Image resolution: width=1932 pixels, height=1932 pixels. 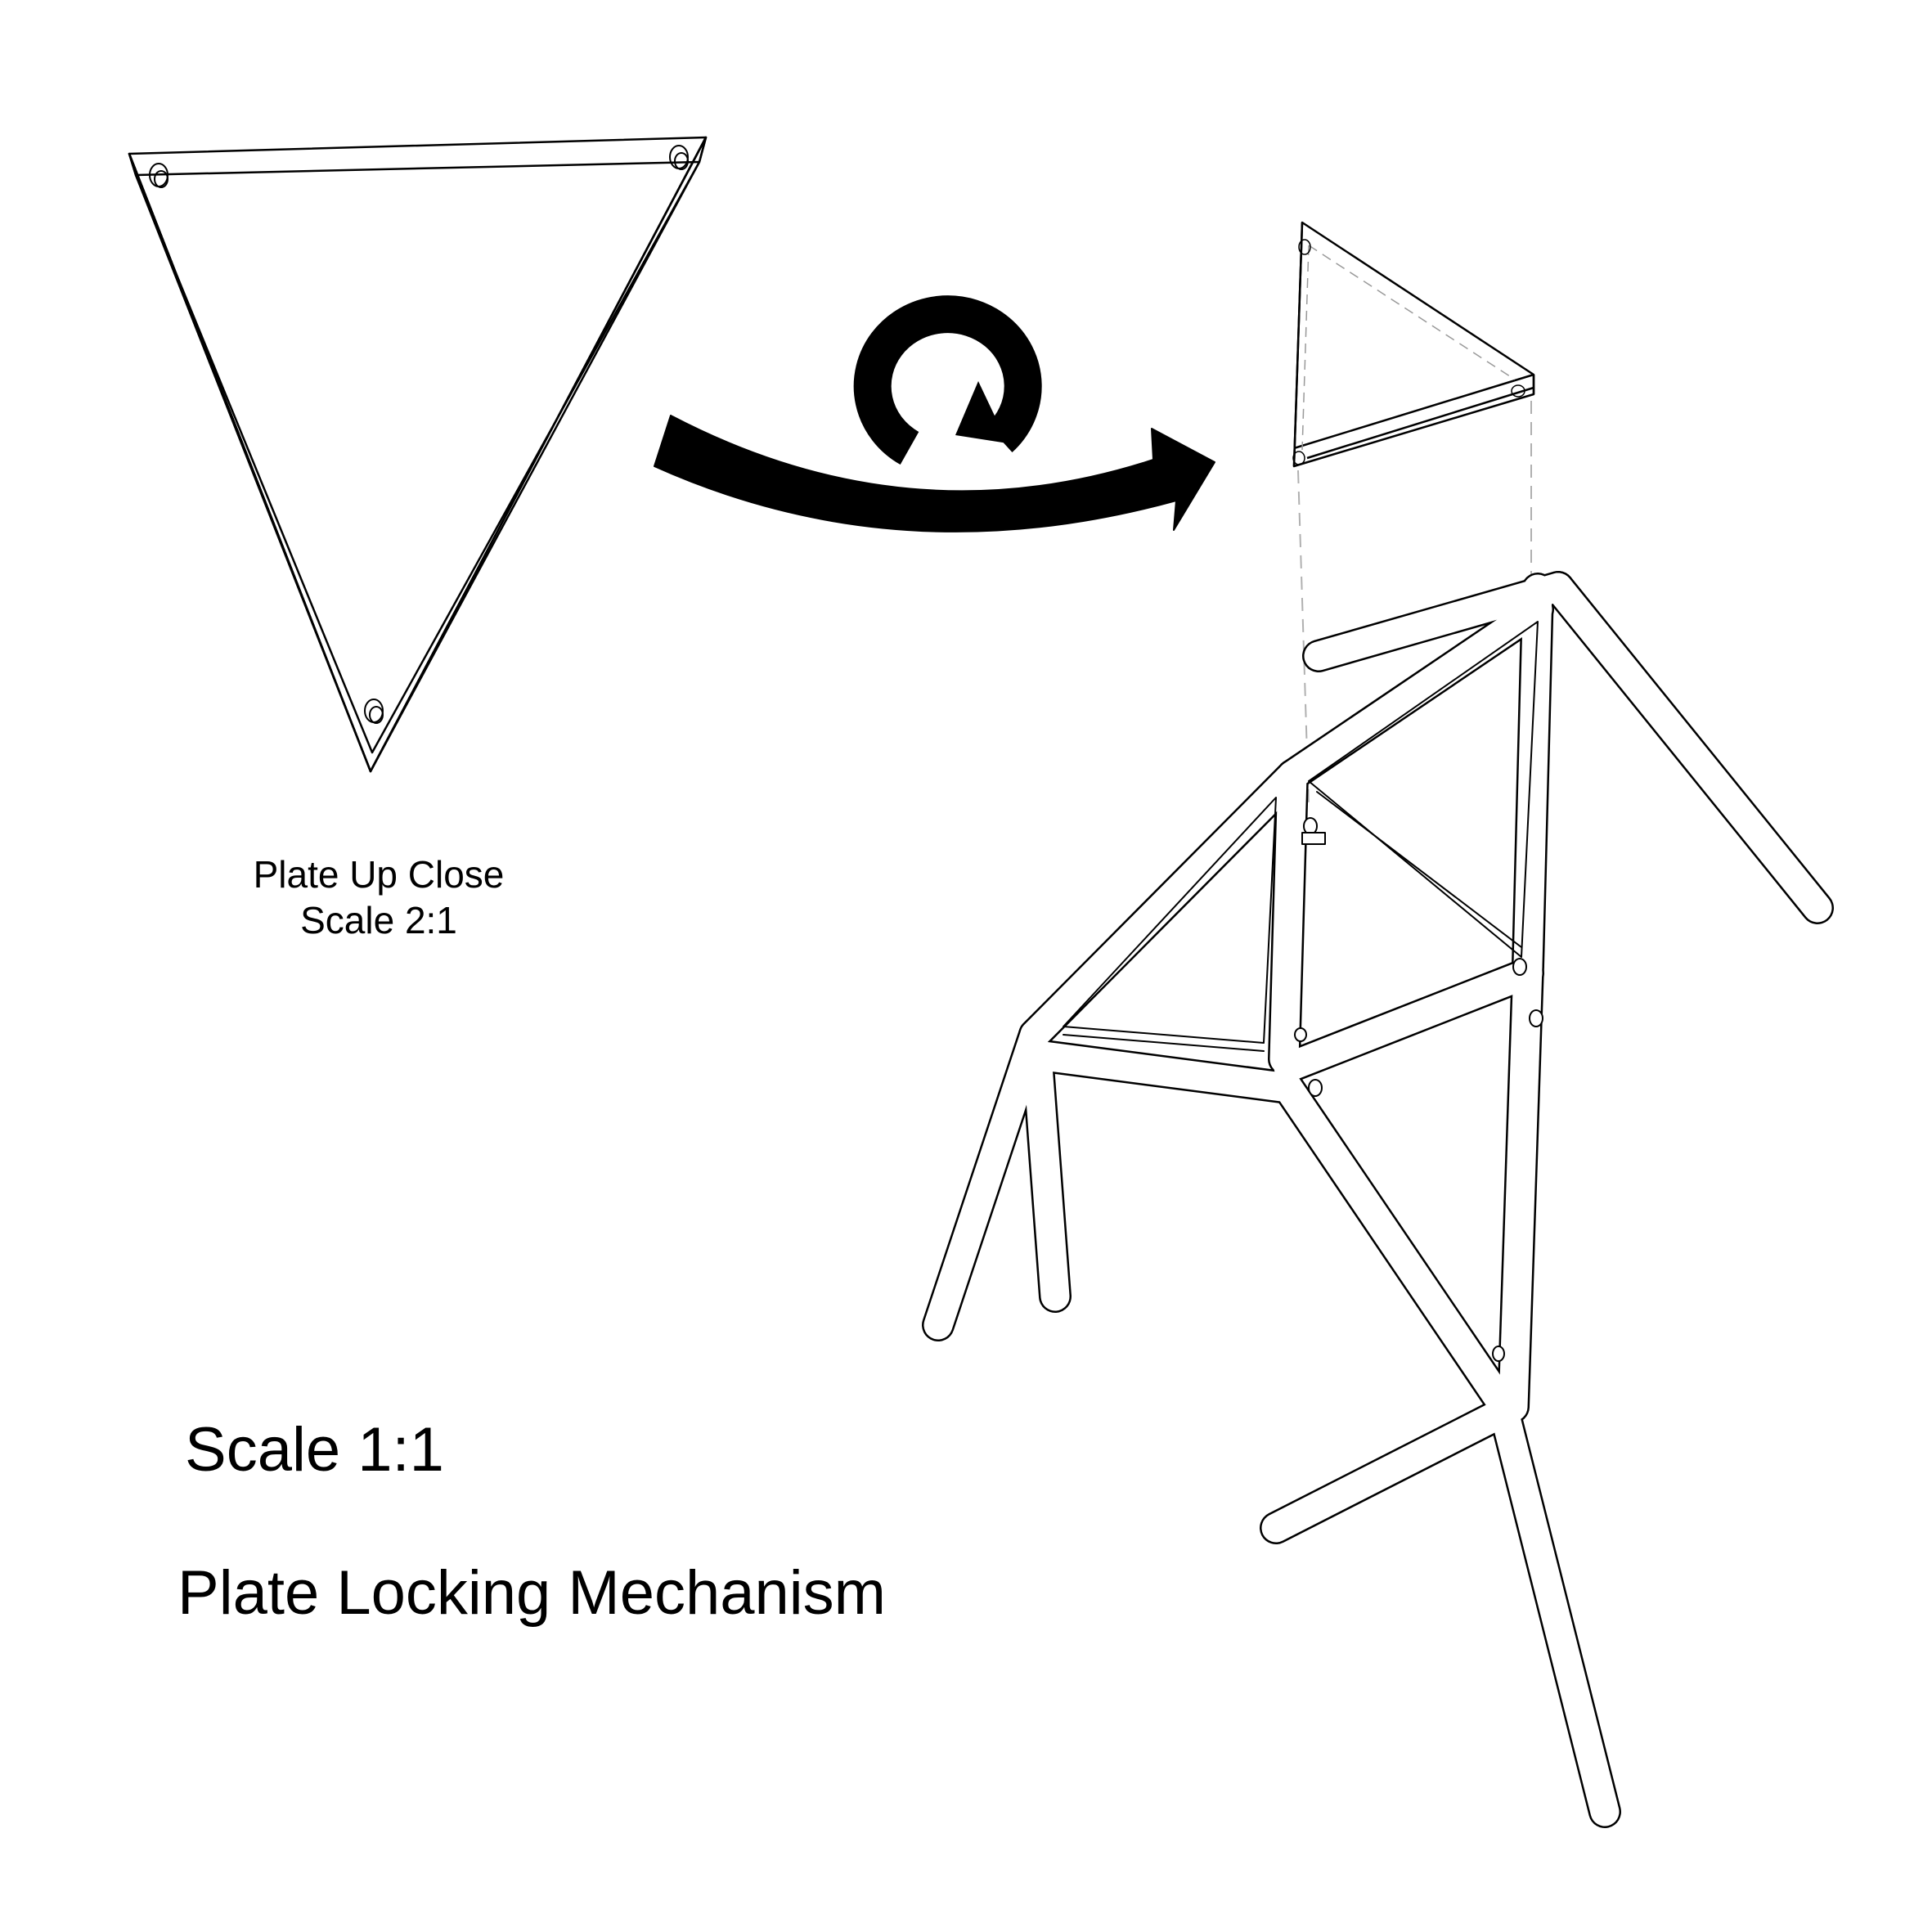 I want to click on plate-closeup-scale: Scale 2:1, so click(x=379, y=920).